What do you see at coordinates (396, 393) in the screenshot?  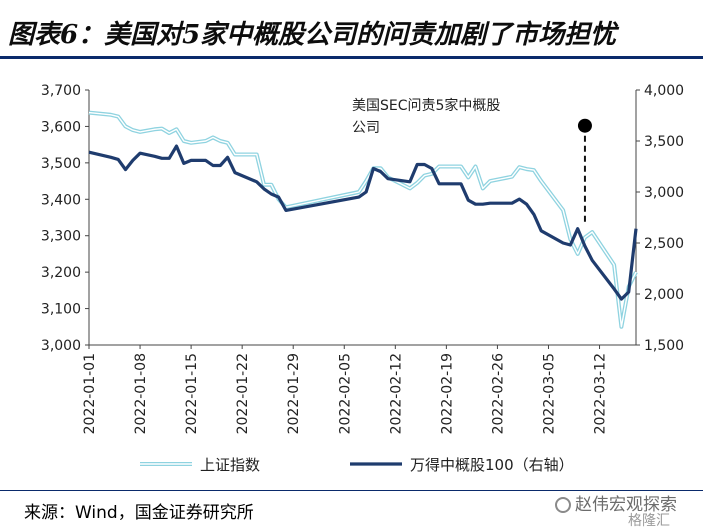 I see `x-tick-label: 2022-02-12` at bounding box center [396, 393].